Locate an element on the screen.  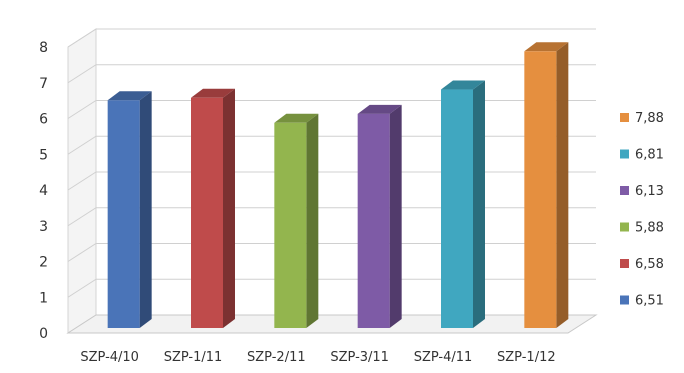
y-tick-label: 3 is located at coordinates (43, 227).